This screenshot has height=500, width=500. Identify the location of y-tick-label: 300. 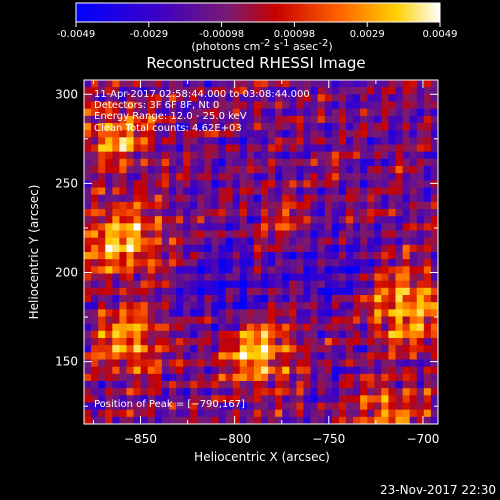
(66, 94).